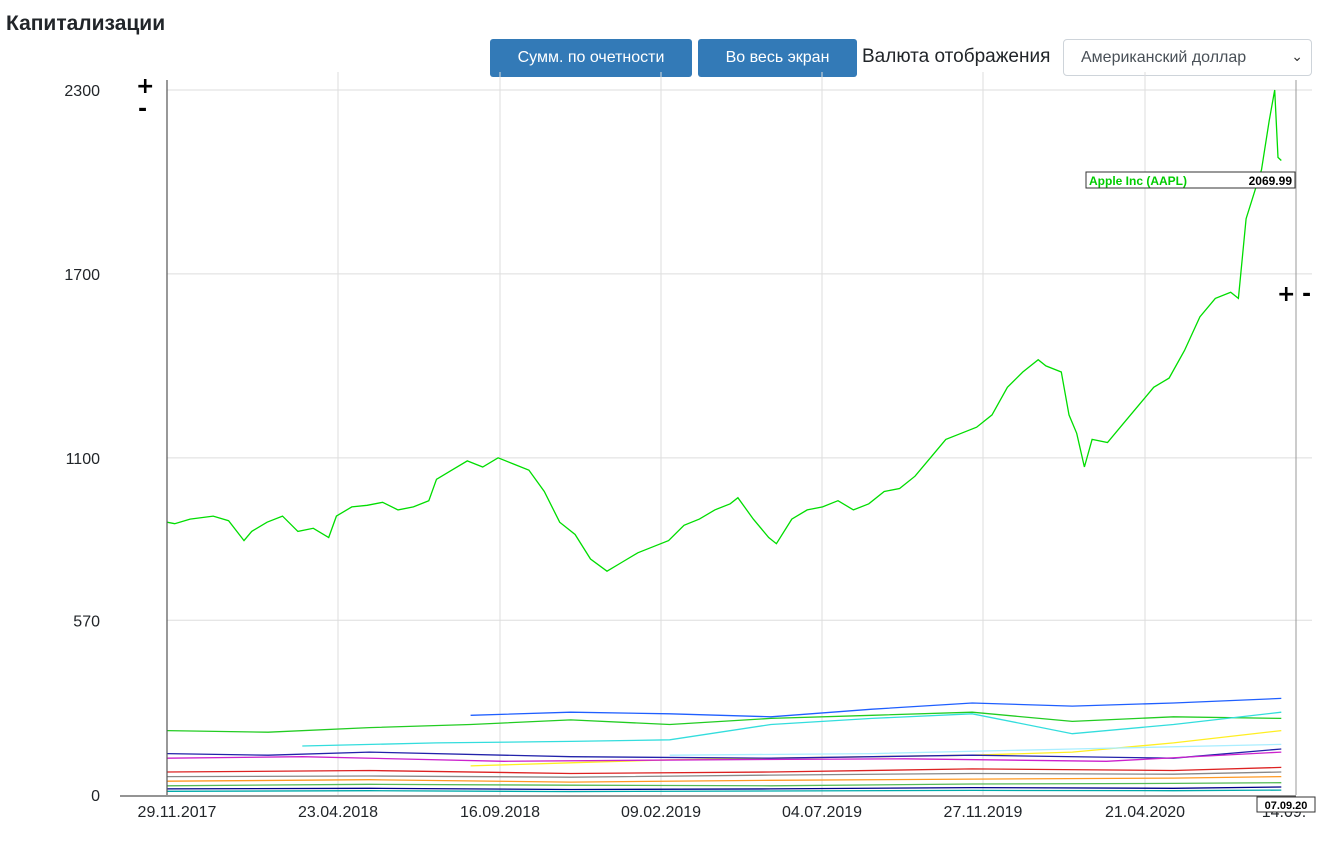 The image size is (1328, 862). What do you see at coordinates (1271, 181) in the screenshot?
I see `tooltip-value: 2069.99` at bounding box center [1271, 181].